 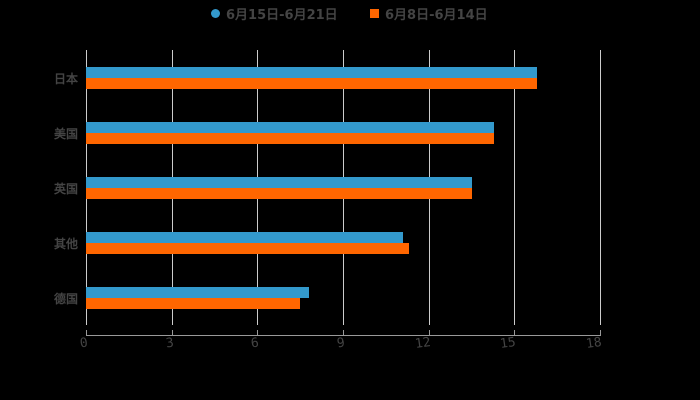 I want to click on tick-label: 0, so click(x=83, y=343).